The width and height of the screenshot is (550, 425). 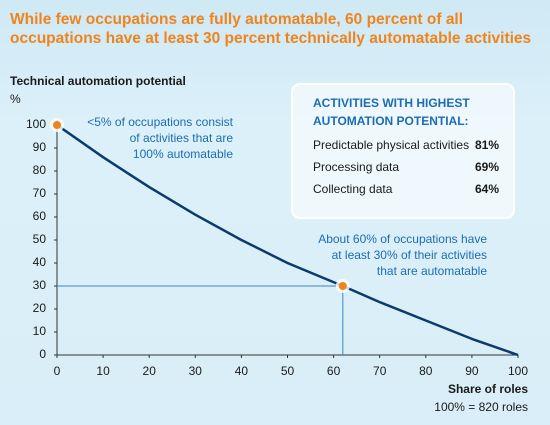 I want to click on inset-title: AUTOMATION POTENTIAL:, so click(x=391, y=121).